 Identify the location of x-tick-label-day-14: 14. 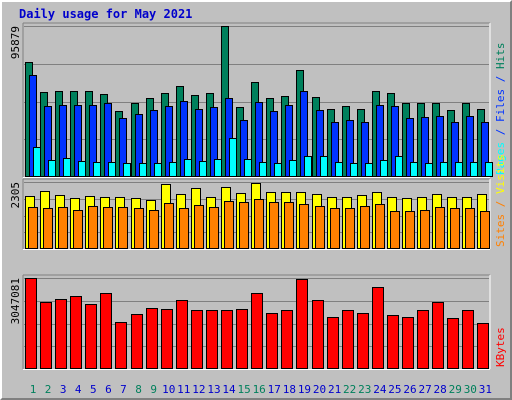
(229, 389).